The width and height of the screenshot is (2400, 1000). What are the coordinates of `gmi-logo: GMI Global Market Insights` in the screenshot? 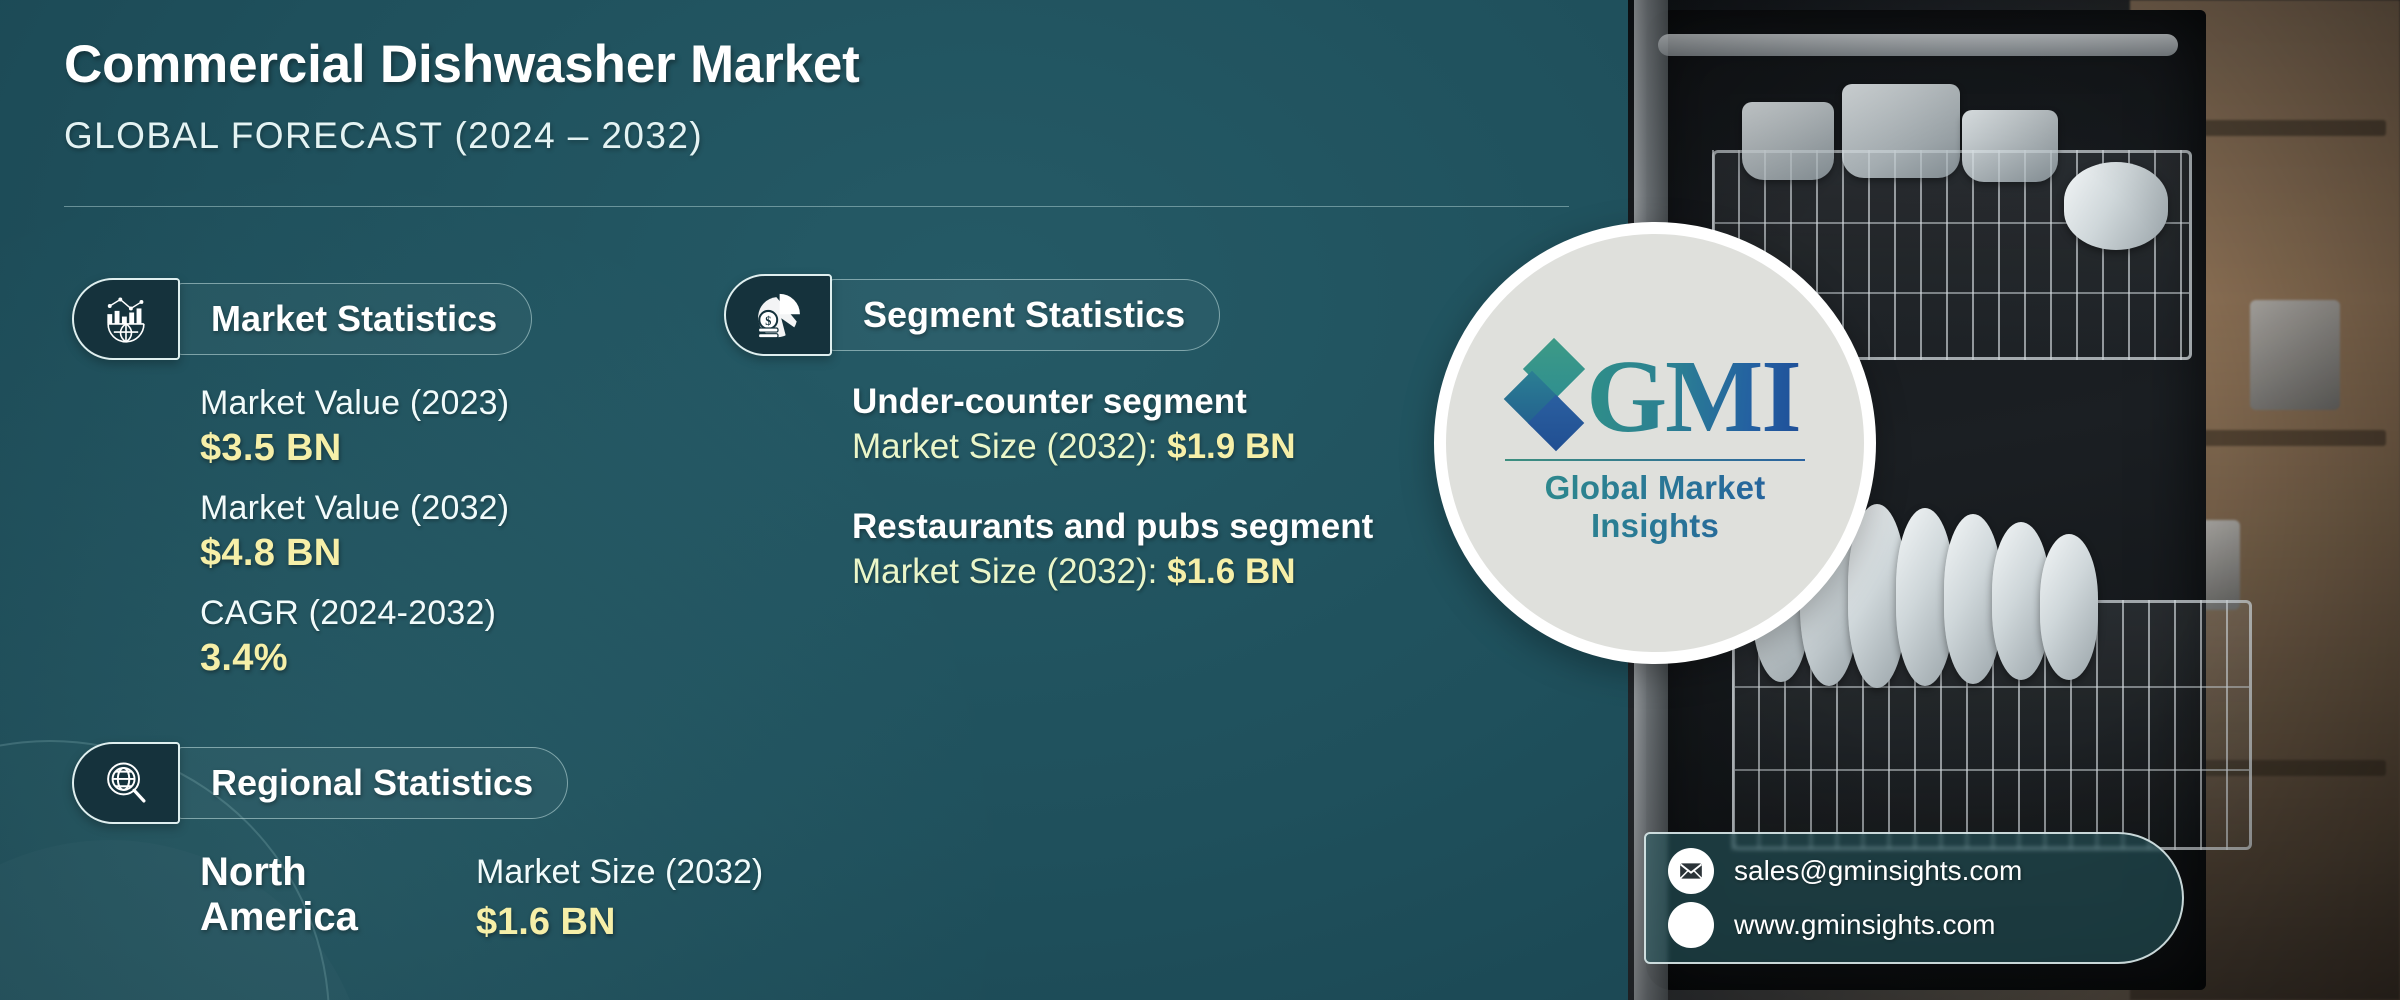 It's located at (1655, 443).